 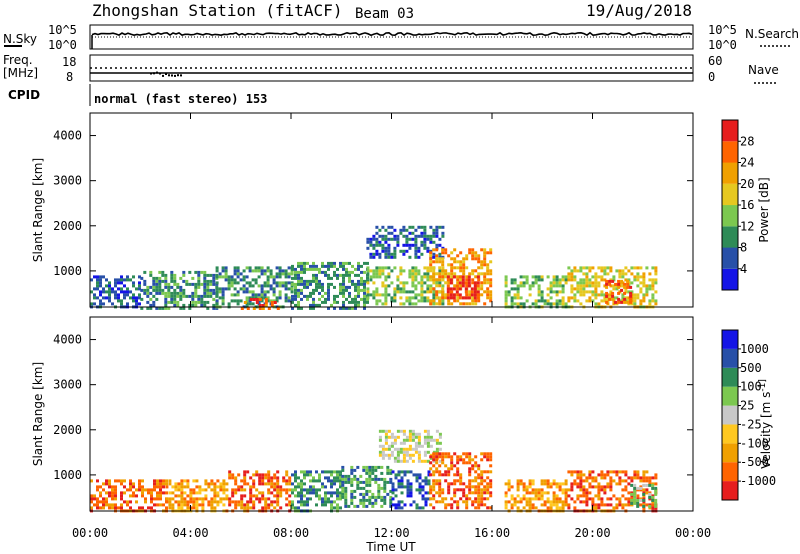 What do you see at coordinates (67, 430) in the screenshot?
I see `y-tick-label: 2000` at bounding box center [67, 430].